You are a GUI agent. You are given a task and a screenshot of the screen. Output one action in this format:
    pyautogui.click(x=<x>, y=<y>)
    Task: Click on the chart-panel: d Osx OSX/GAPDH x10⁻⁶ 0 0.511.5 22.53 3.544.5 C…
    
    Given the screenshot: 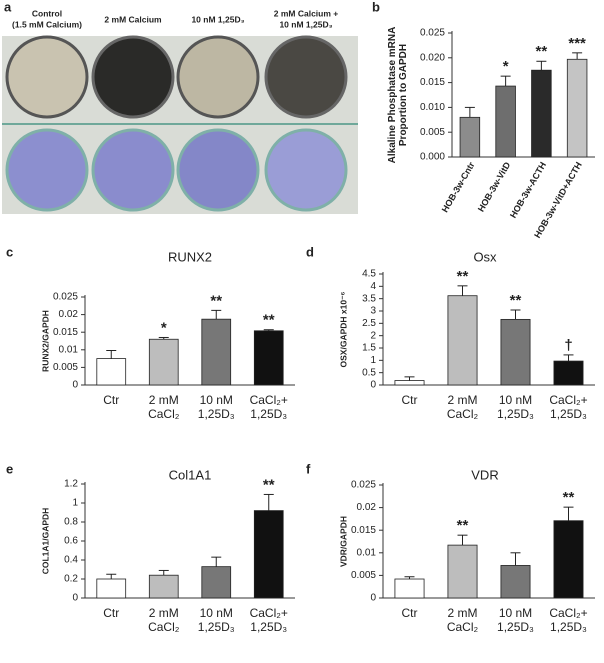 What is the action you would take?
    pyautogui.click(x=450, y=332)
    